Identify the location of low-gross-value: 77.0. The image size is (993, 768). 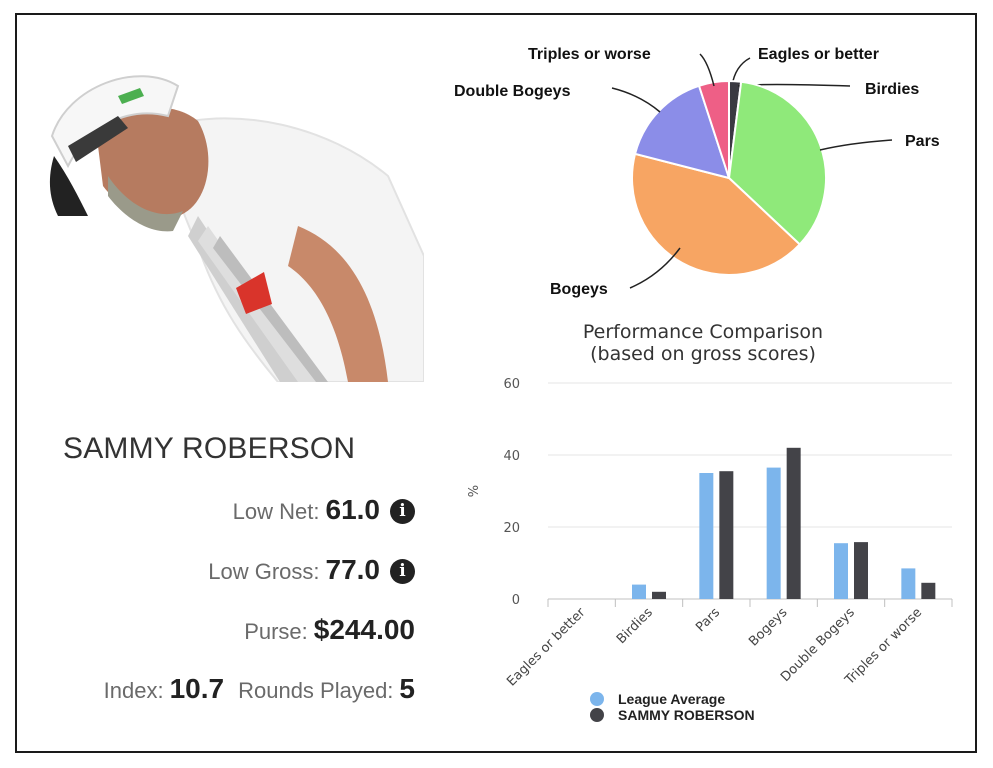
(353, 569).